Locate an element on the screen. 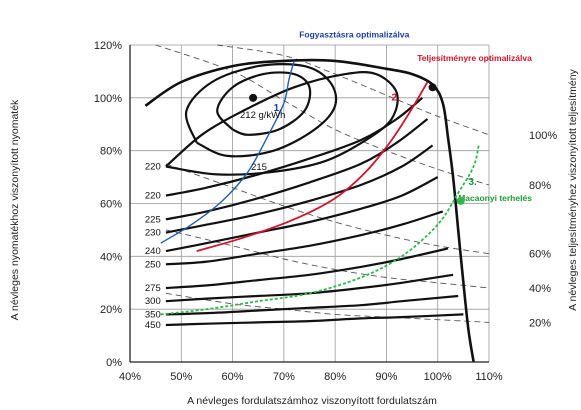  x-tick-label: 70% is located at coordinates (284, 377).